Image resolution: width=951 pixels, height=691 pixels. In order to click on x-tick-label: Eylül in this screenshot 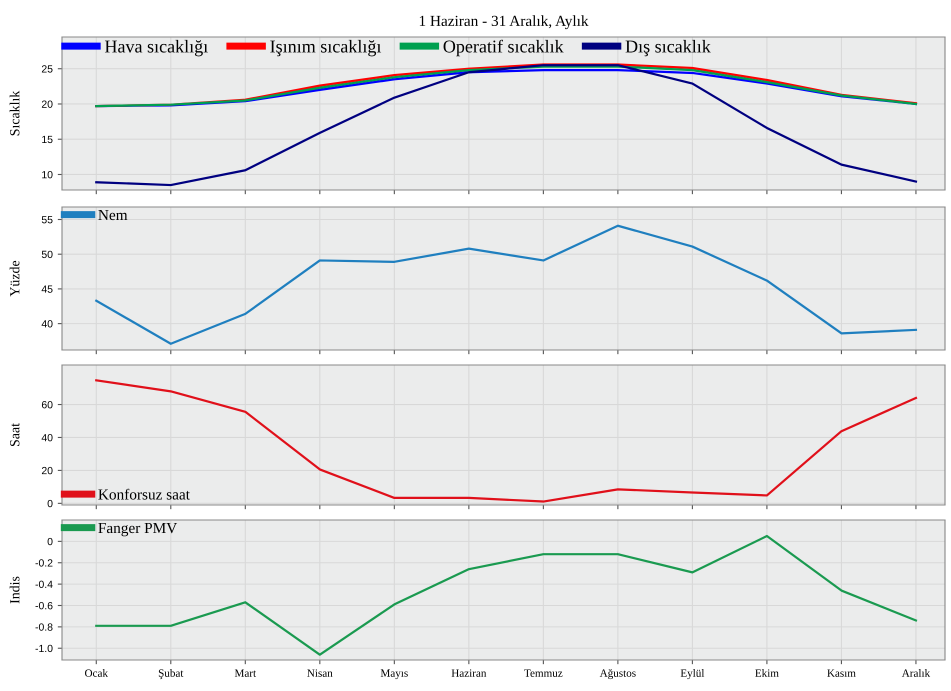, I will do `click(692, 674)`.